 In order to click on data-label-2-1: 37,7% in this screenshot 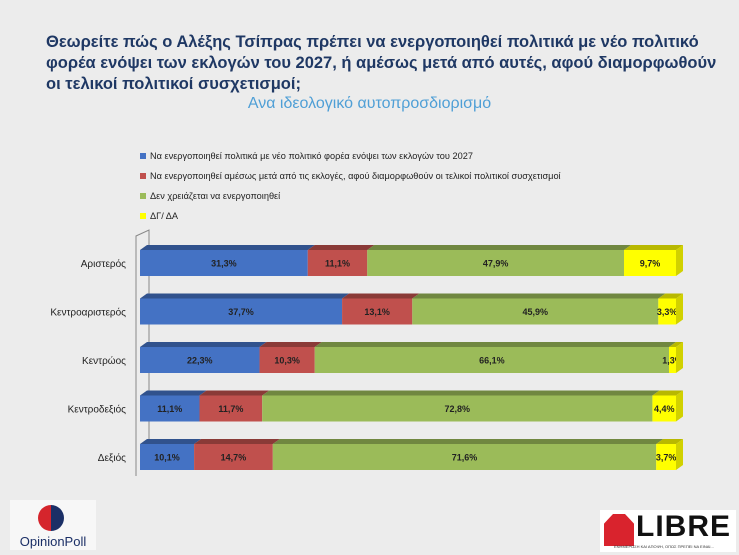, I will do `click(241, 312)`.